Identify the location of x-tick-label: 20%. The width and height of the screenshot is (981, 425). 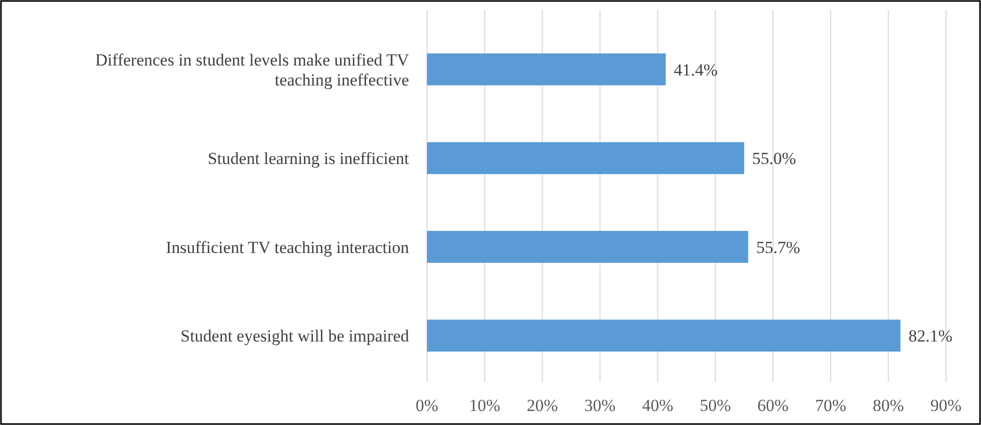
(542, 405).